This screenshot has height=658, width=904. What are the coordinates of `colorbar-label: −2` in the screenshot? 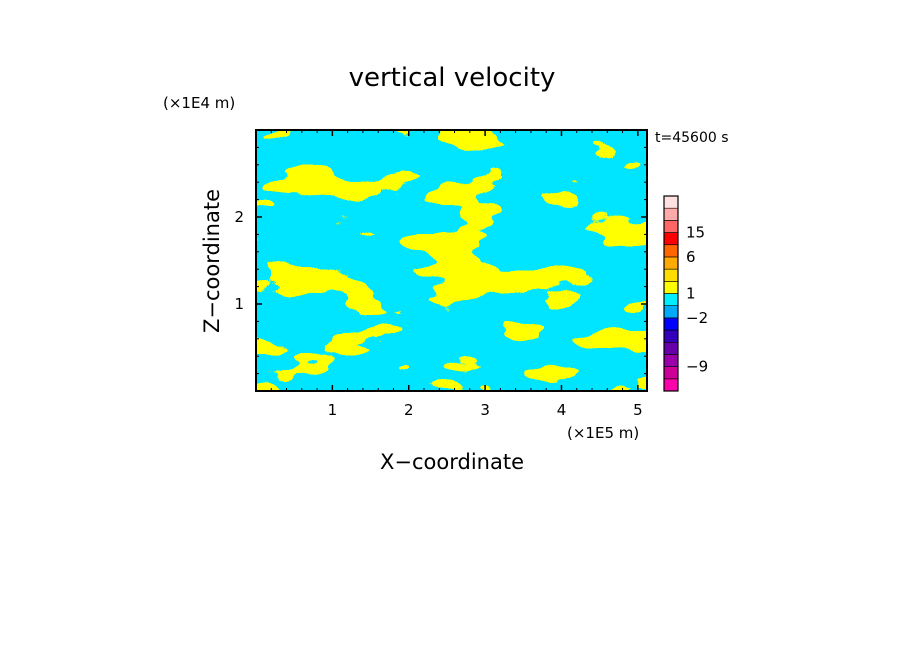 It's located at (697, 318).